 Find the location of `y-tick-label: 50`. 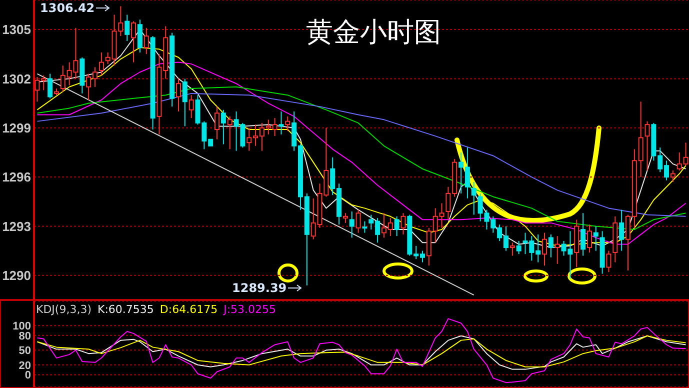

y-tick-label: 50 is located at coordinates (24, 351).